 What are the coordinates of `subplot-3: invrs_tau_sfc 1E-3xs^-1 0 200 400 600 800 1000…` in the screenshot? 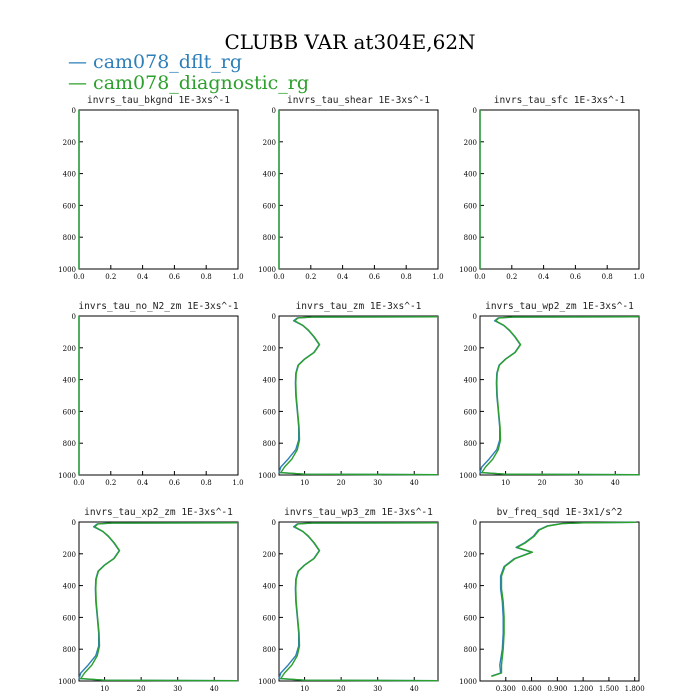 It's located at (551, 188).